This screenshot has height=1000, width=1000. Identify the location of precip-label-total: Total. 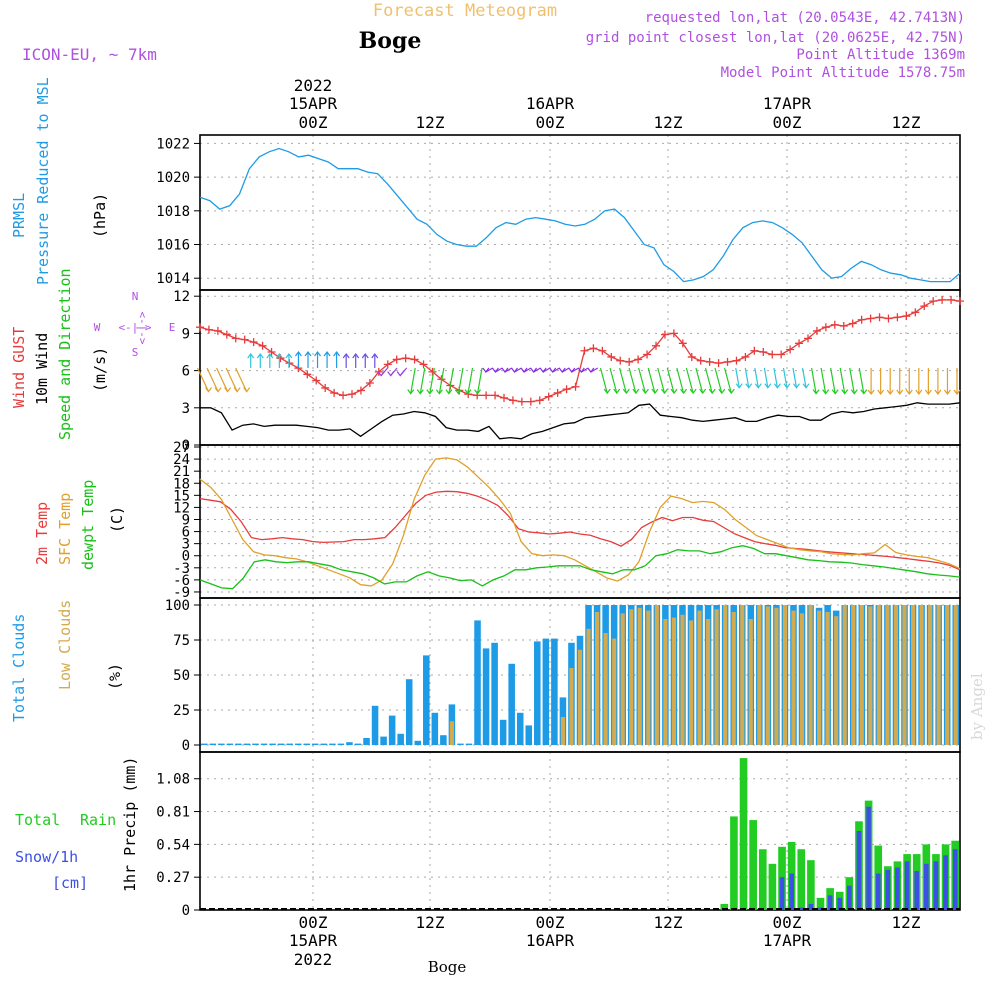
(37, 820).